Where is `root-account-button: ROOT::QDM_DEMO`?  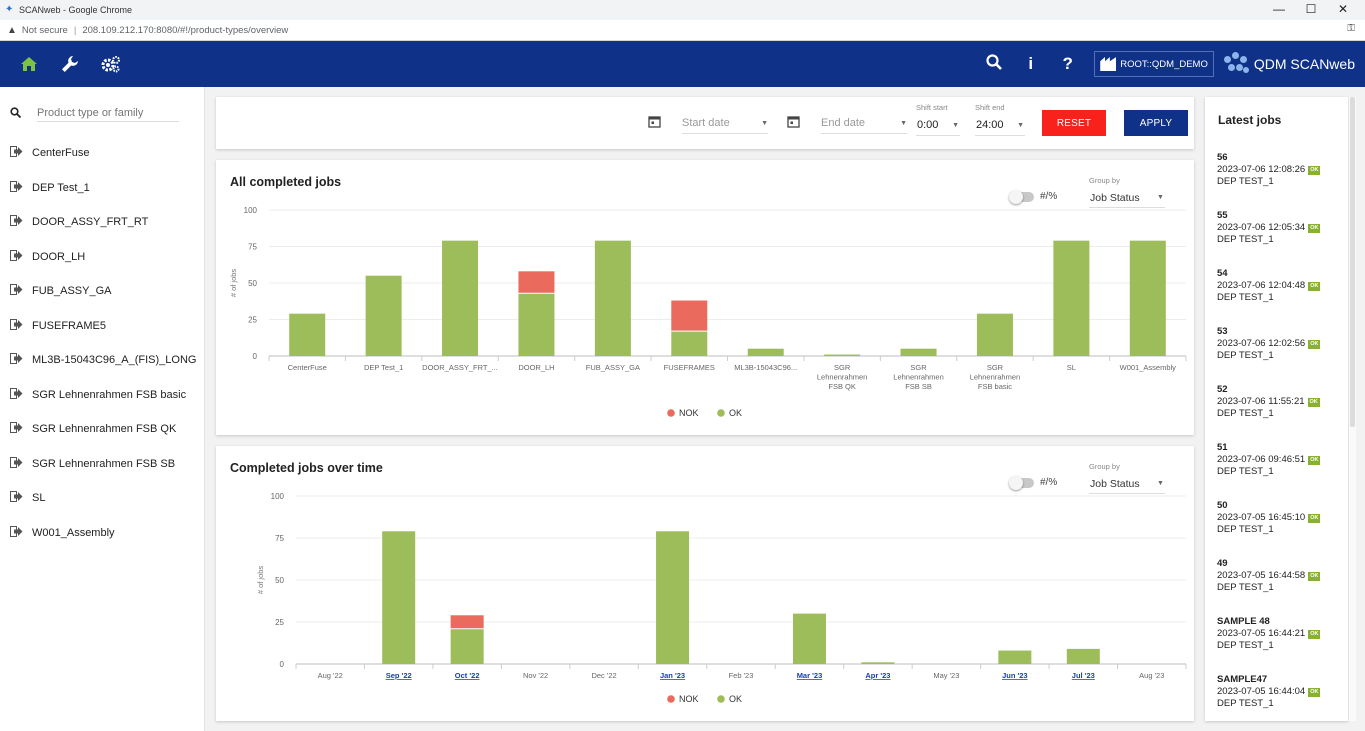
root-account-button: ROOT::QDM_DEMO is located at coordinates (1154, 64).